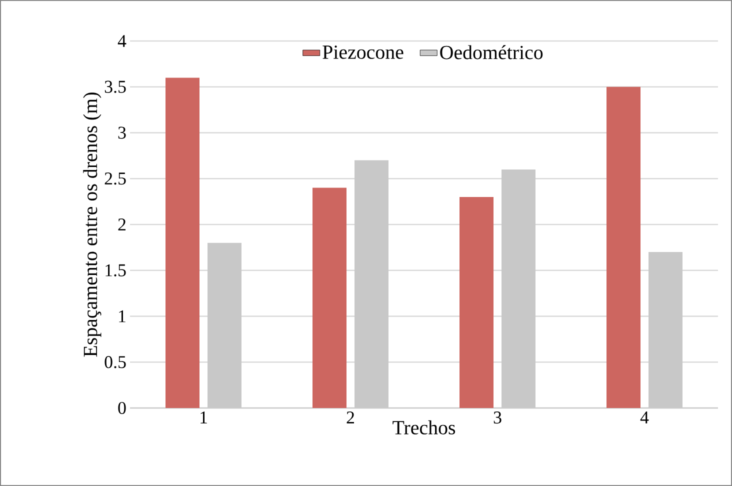  Describe the element at coordinates (122, 224) in the screenshot. I see `y-tick-label: 2` at that location.